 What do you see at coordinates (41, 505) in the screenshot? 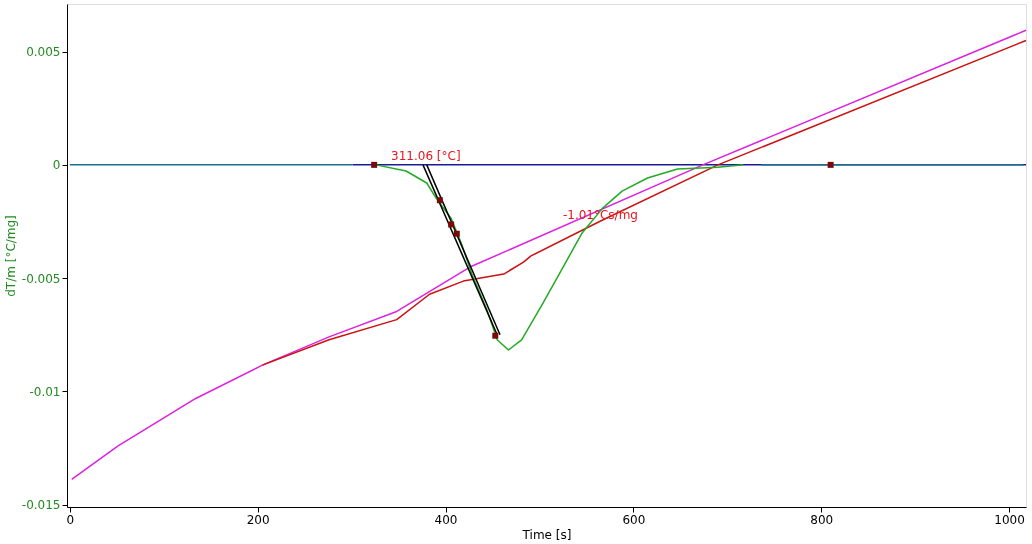
I see `y-tick-label: -0.015` at bounding box center [41, 505].